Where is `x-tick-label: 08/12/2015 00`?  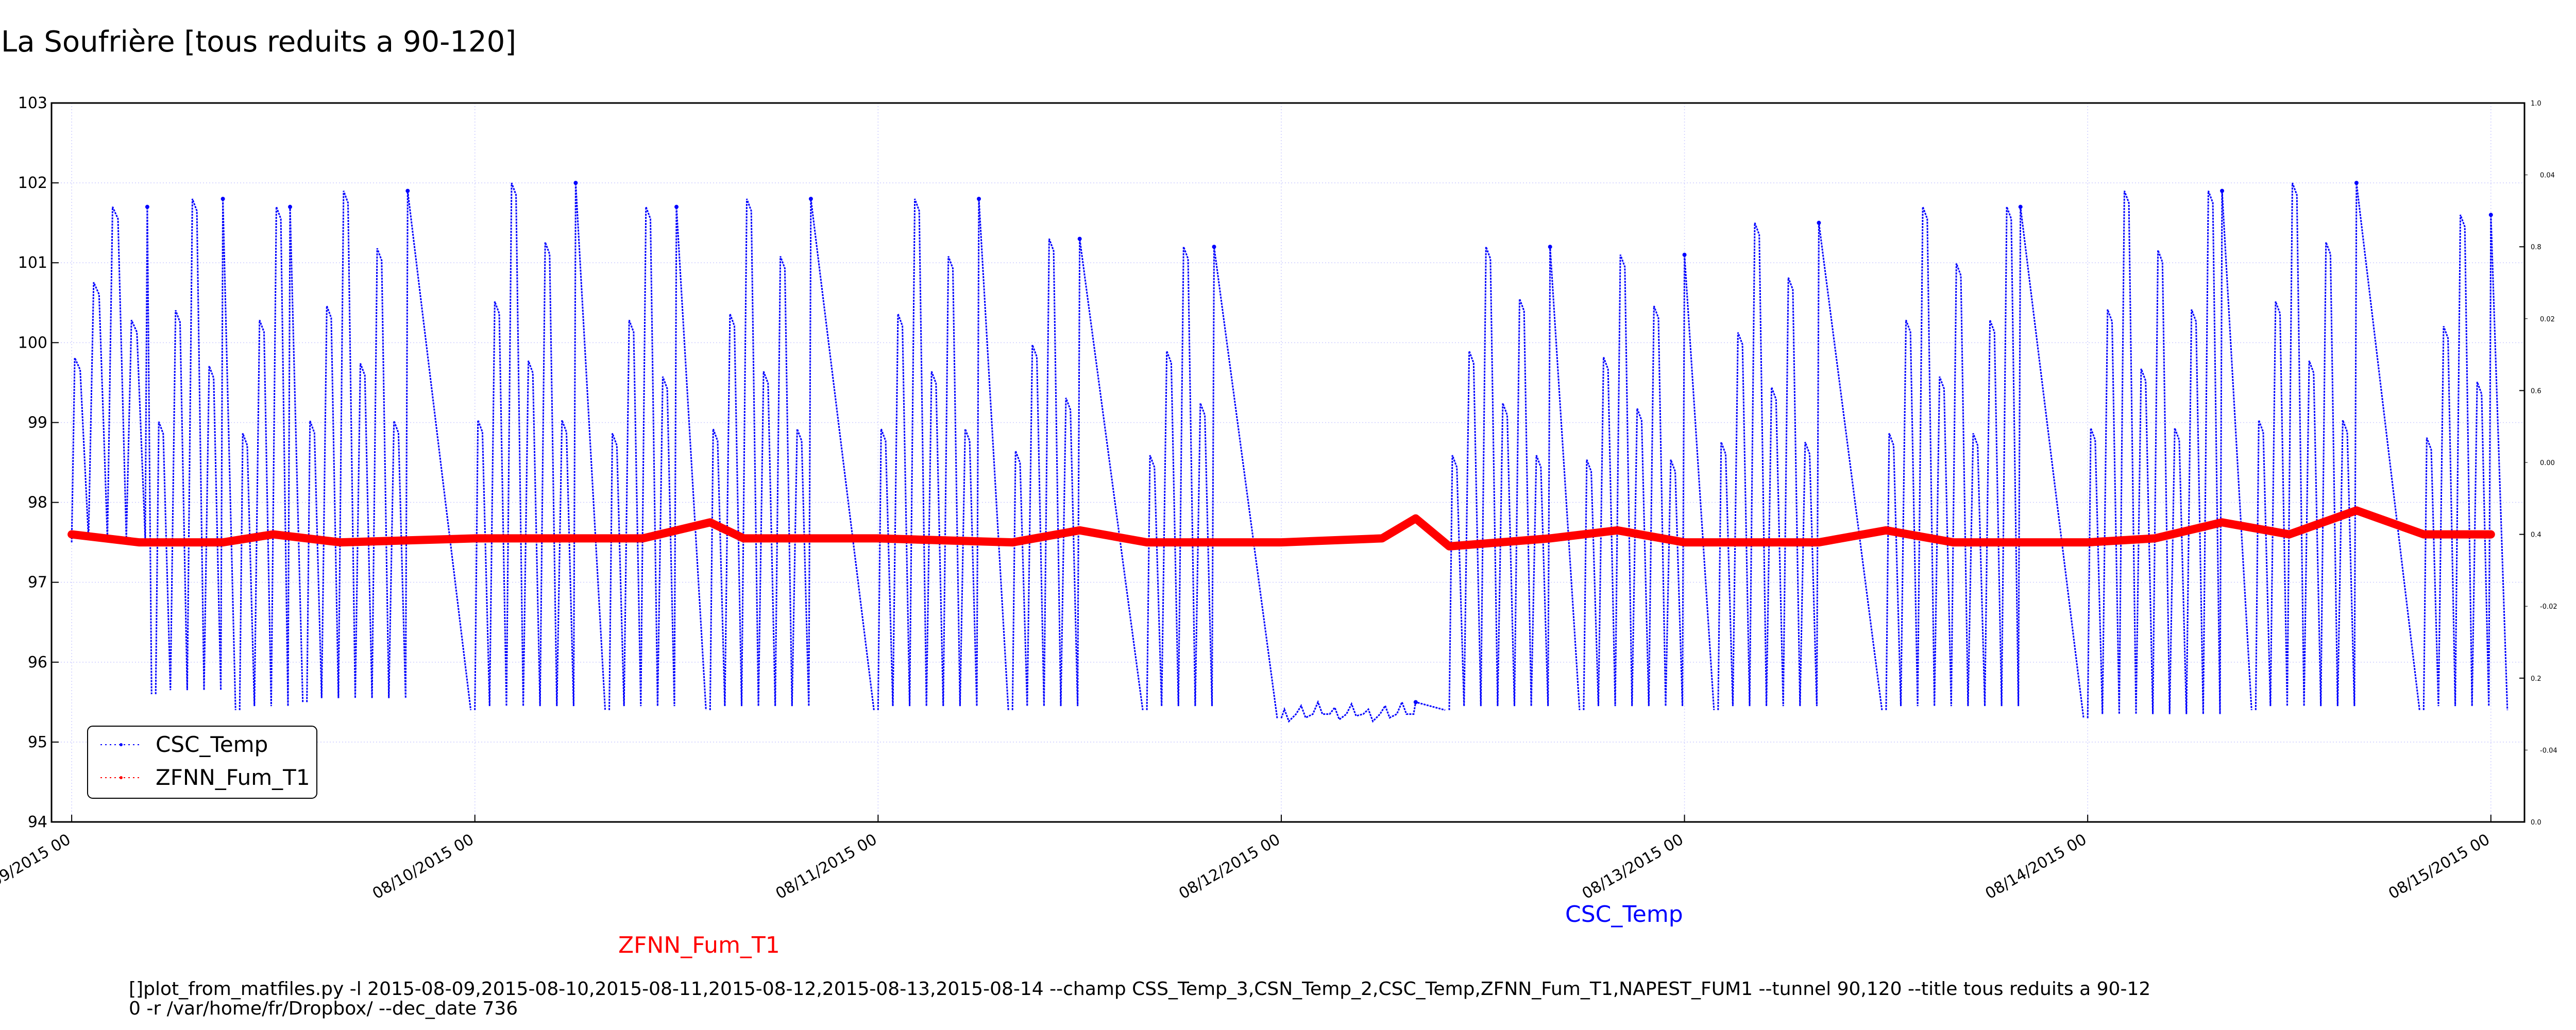 x-tick-label: 08/12/2015 00 is located at coordinates (1229, 867).